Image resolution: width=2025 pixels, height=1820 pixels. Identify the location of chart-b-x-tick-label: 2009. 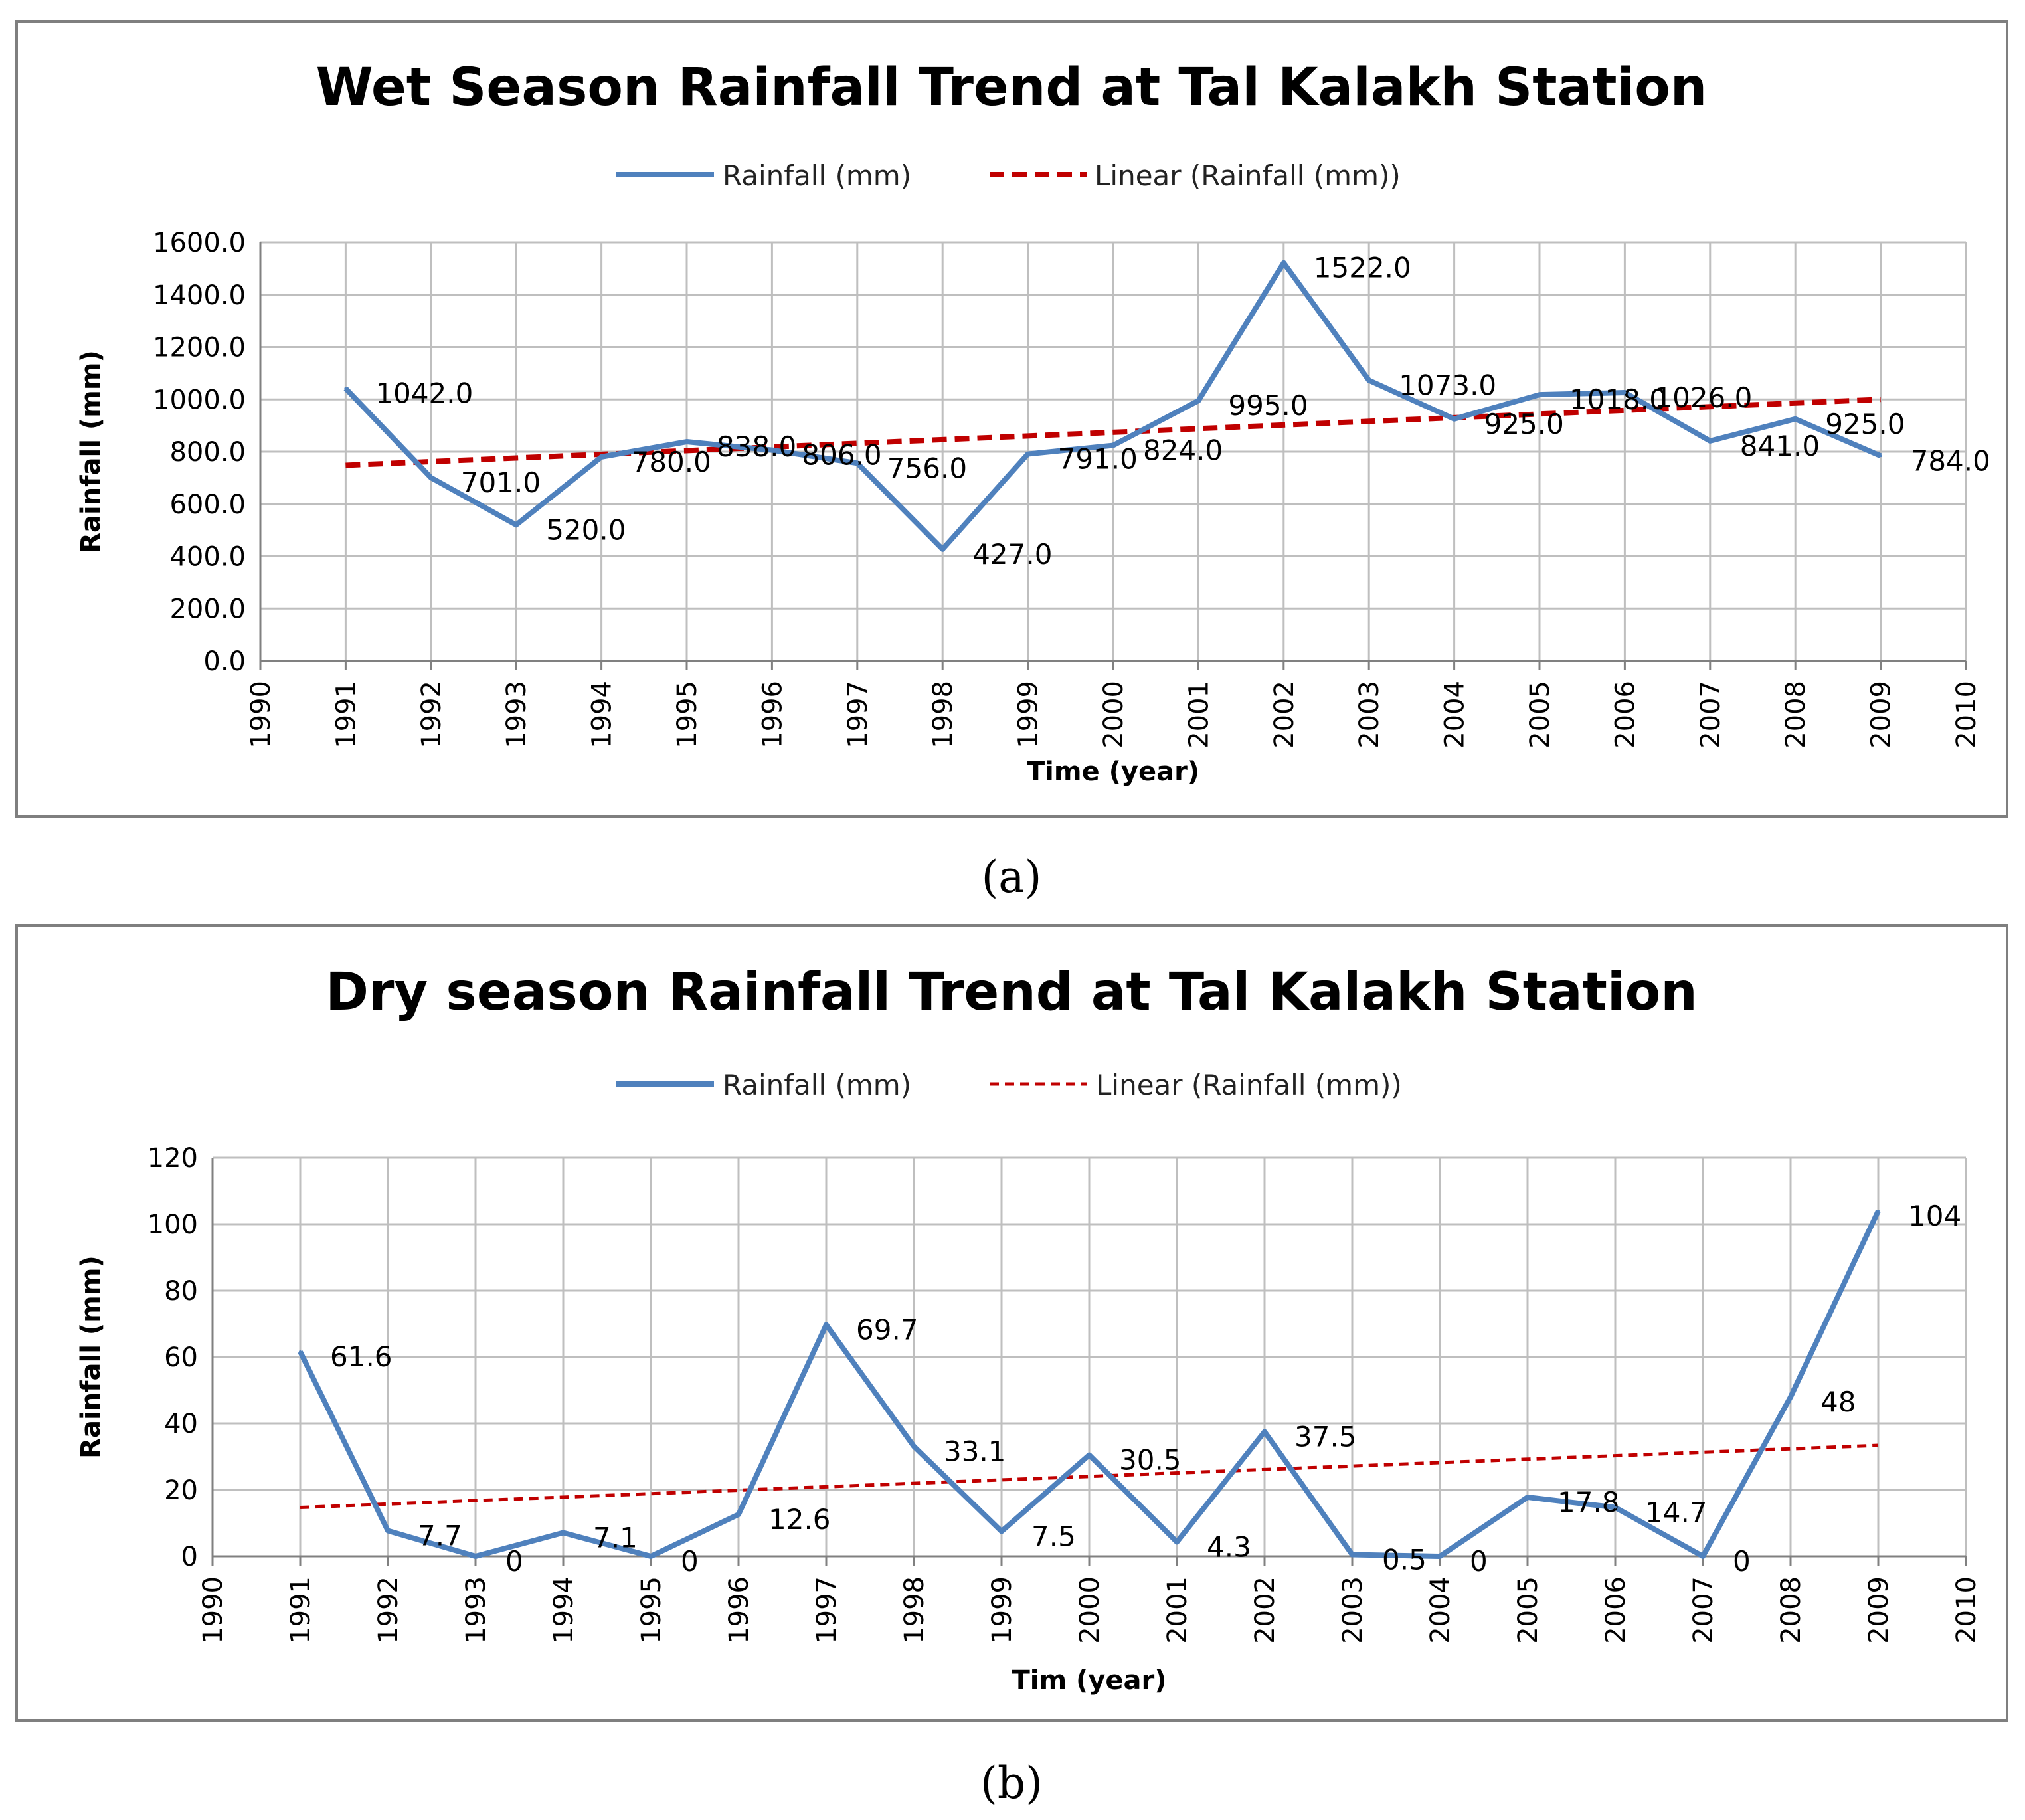
(1879, 1610).